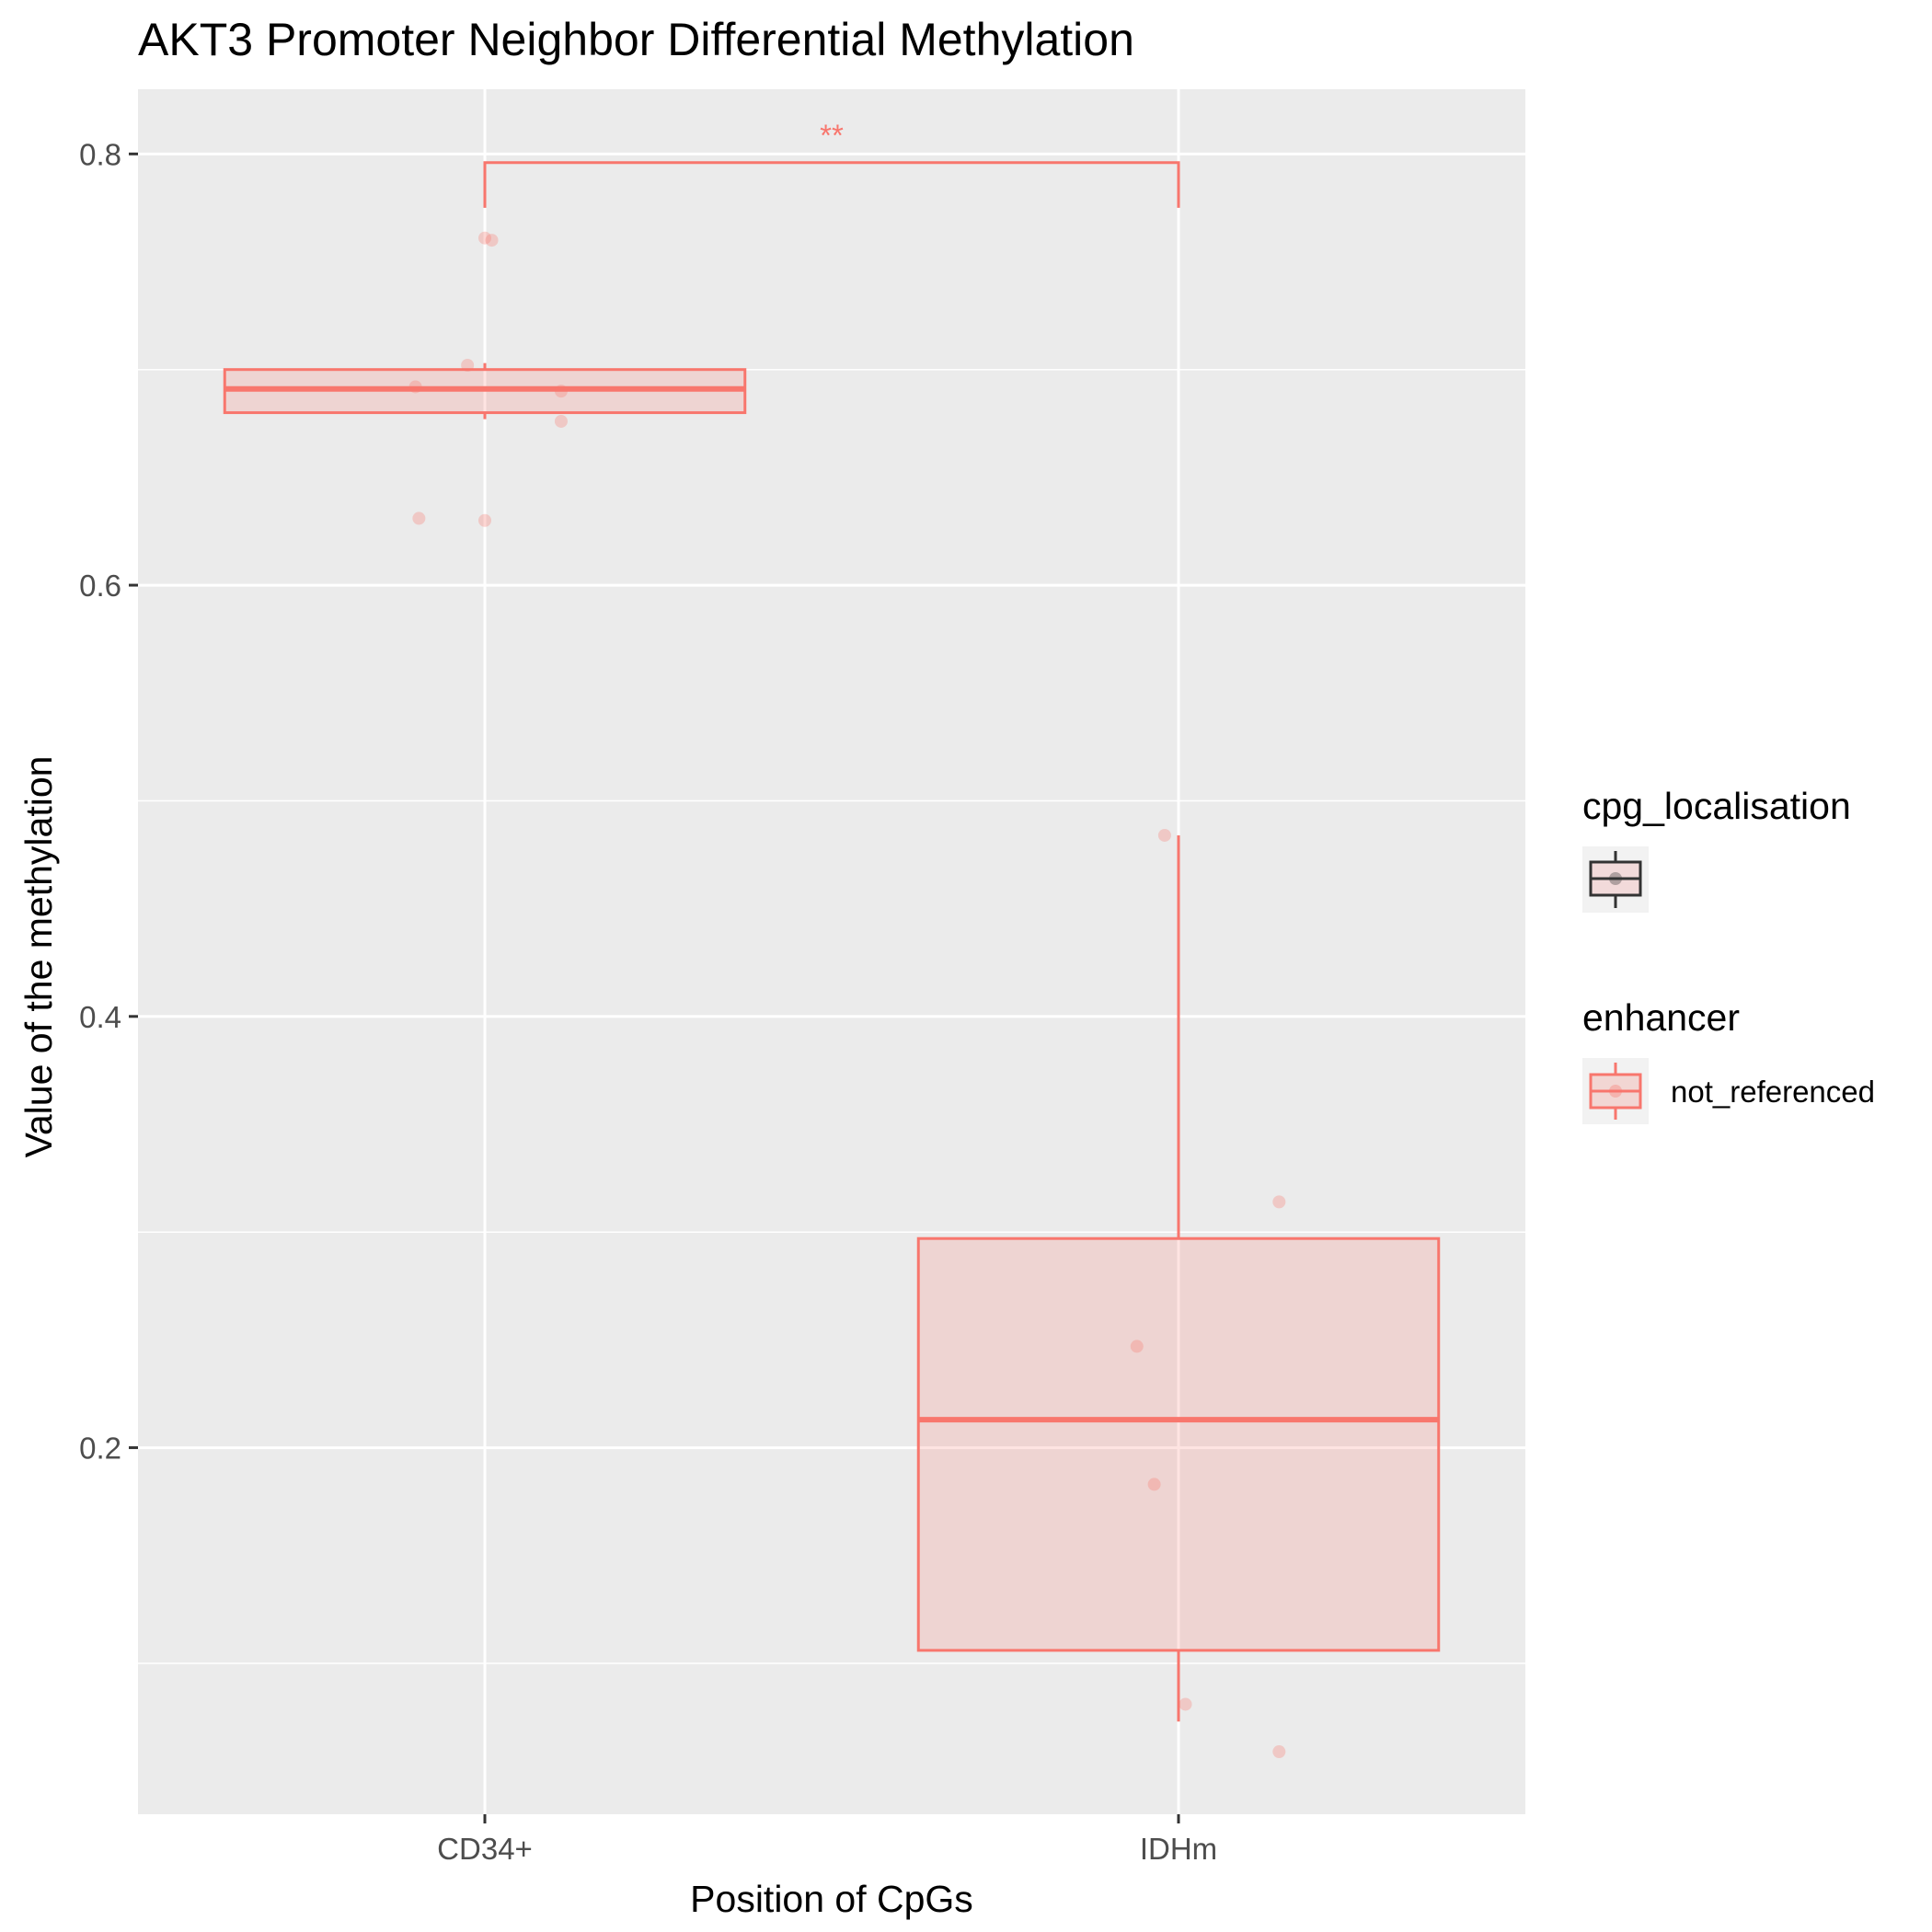 The height and width of the screenshot is (1932, 1932). Describe the element at coordinates (1178, 1849) in the screenshot. I see `x-tick-label: IDHm` at that location.